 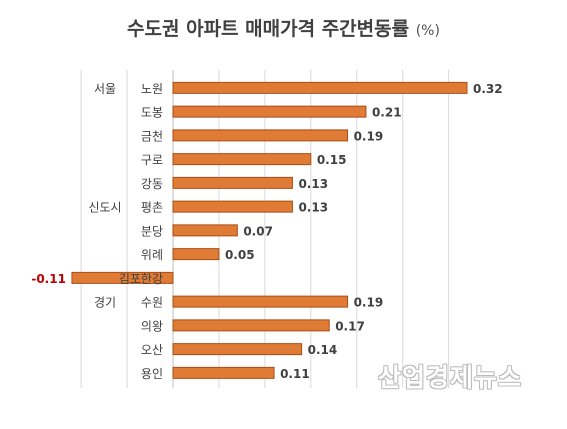 What do you see at coordinates (258, 231) in the screenshot?
I see `value-label: 0.07` at bounding box center [258, 231].